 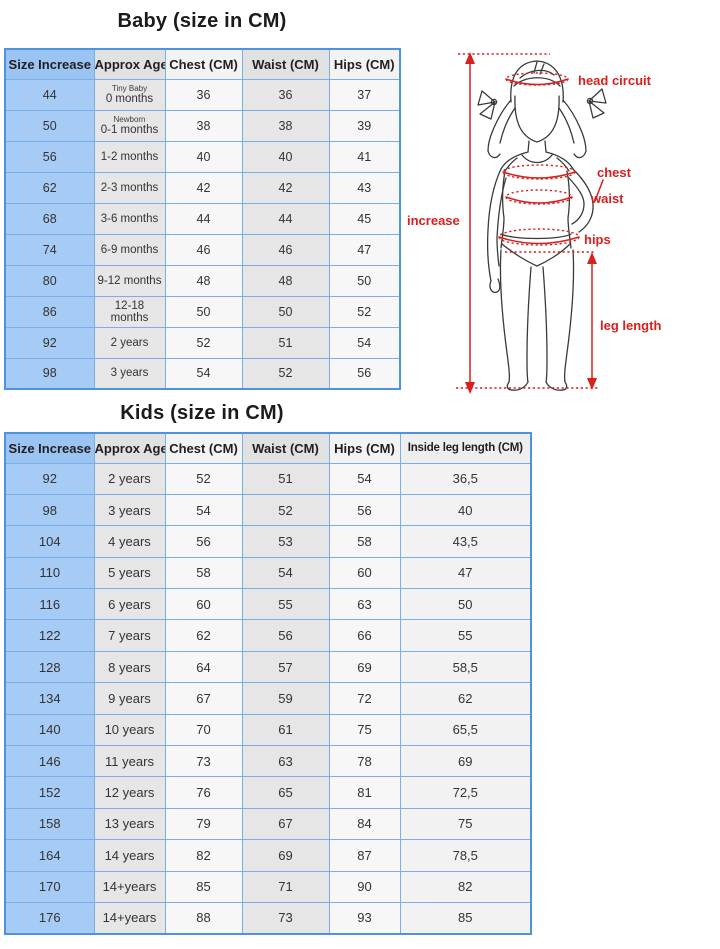 I want to click on approx-age-cell: 5 years, so click(x=129, y=573).